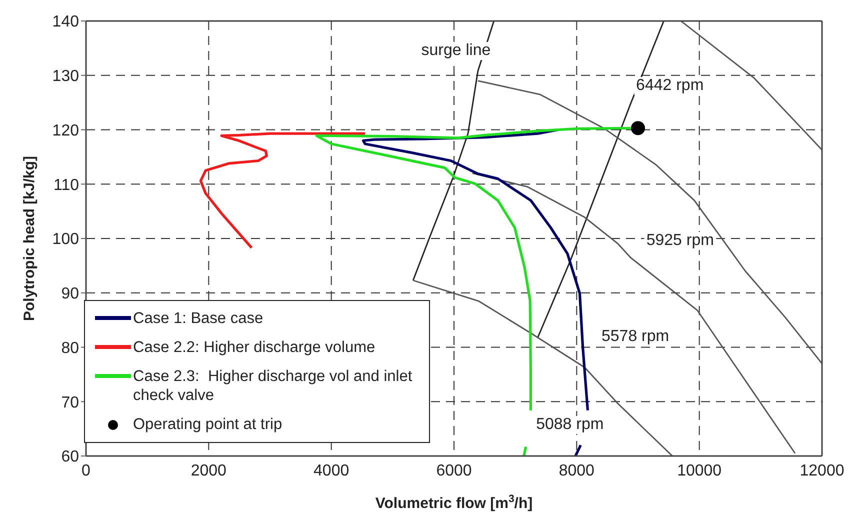 This screenshot has height=530, width=850. What do you see at coordinates (29, 239) in the screenshot?
I see `y-axis-title: Polytropic head [kJ/kg]` at bounding box center [29, 239].